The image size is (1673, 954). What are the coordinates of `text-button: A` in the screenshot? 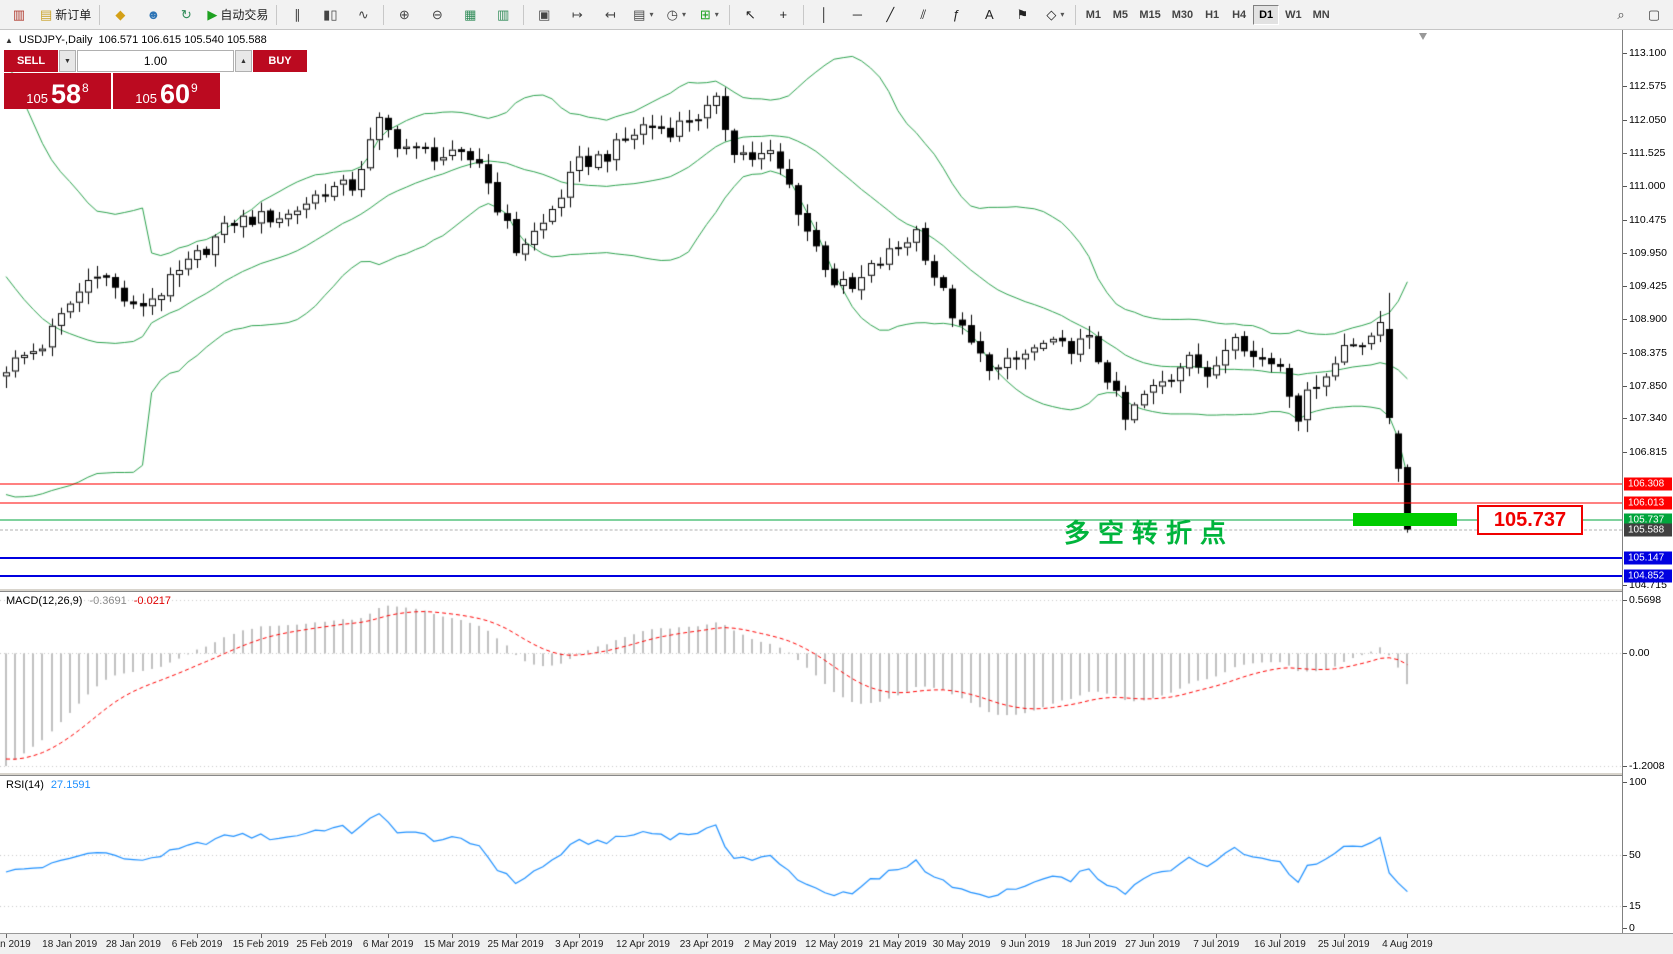 It's located at (989, 15).